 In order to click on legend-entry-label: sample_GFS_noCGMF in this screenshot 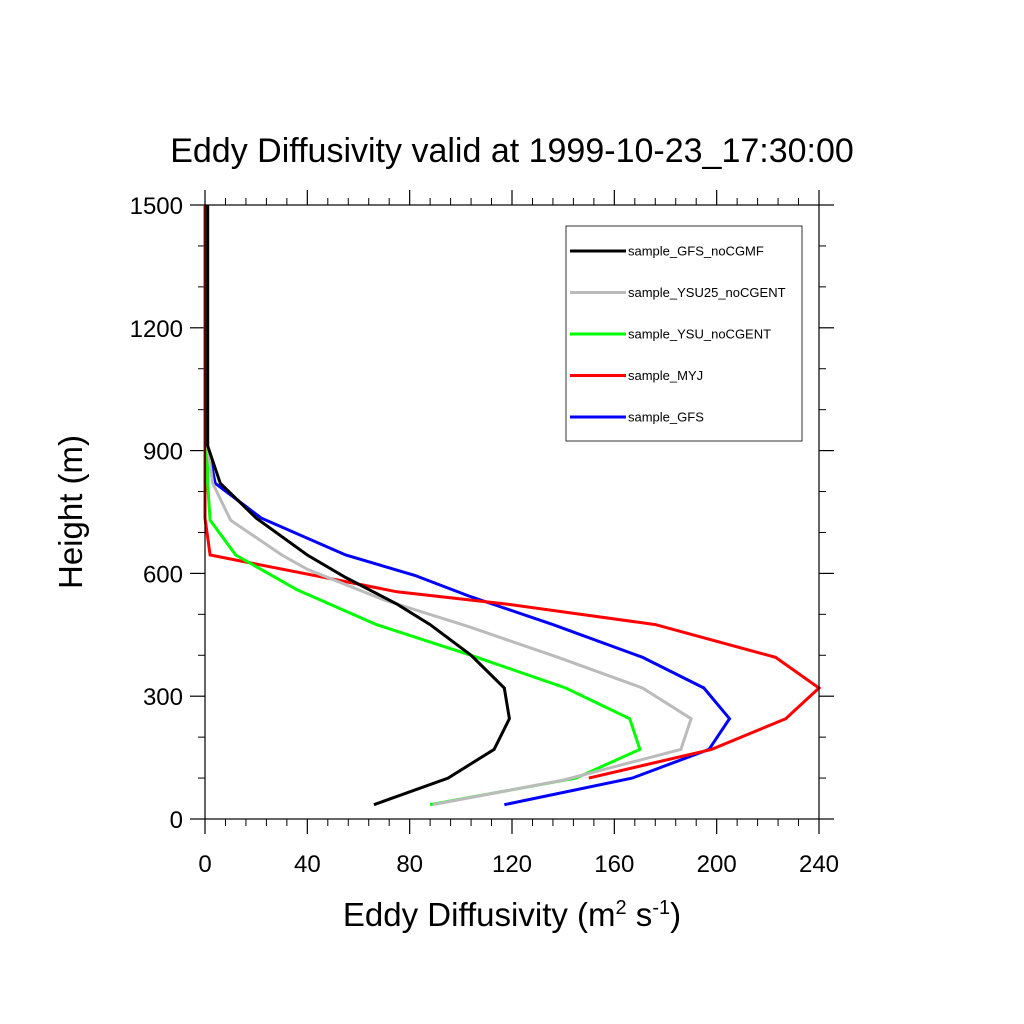, I will do `click(696, 251)`.